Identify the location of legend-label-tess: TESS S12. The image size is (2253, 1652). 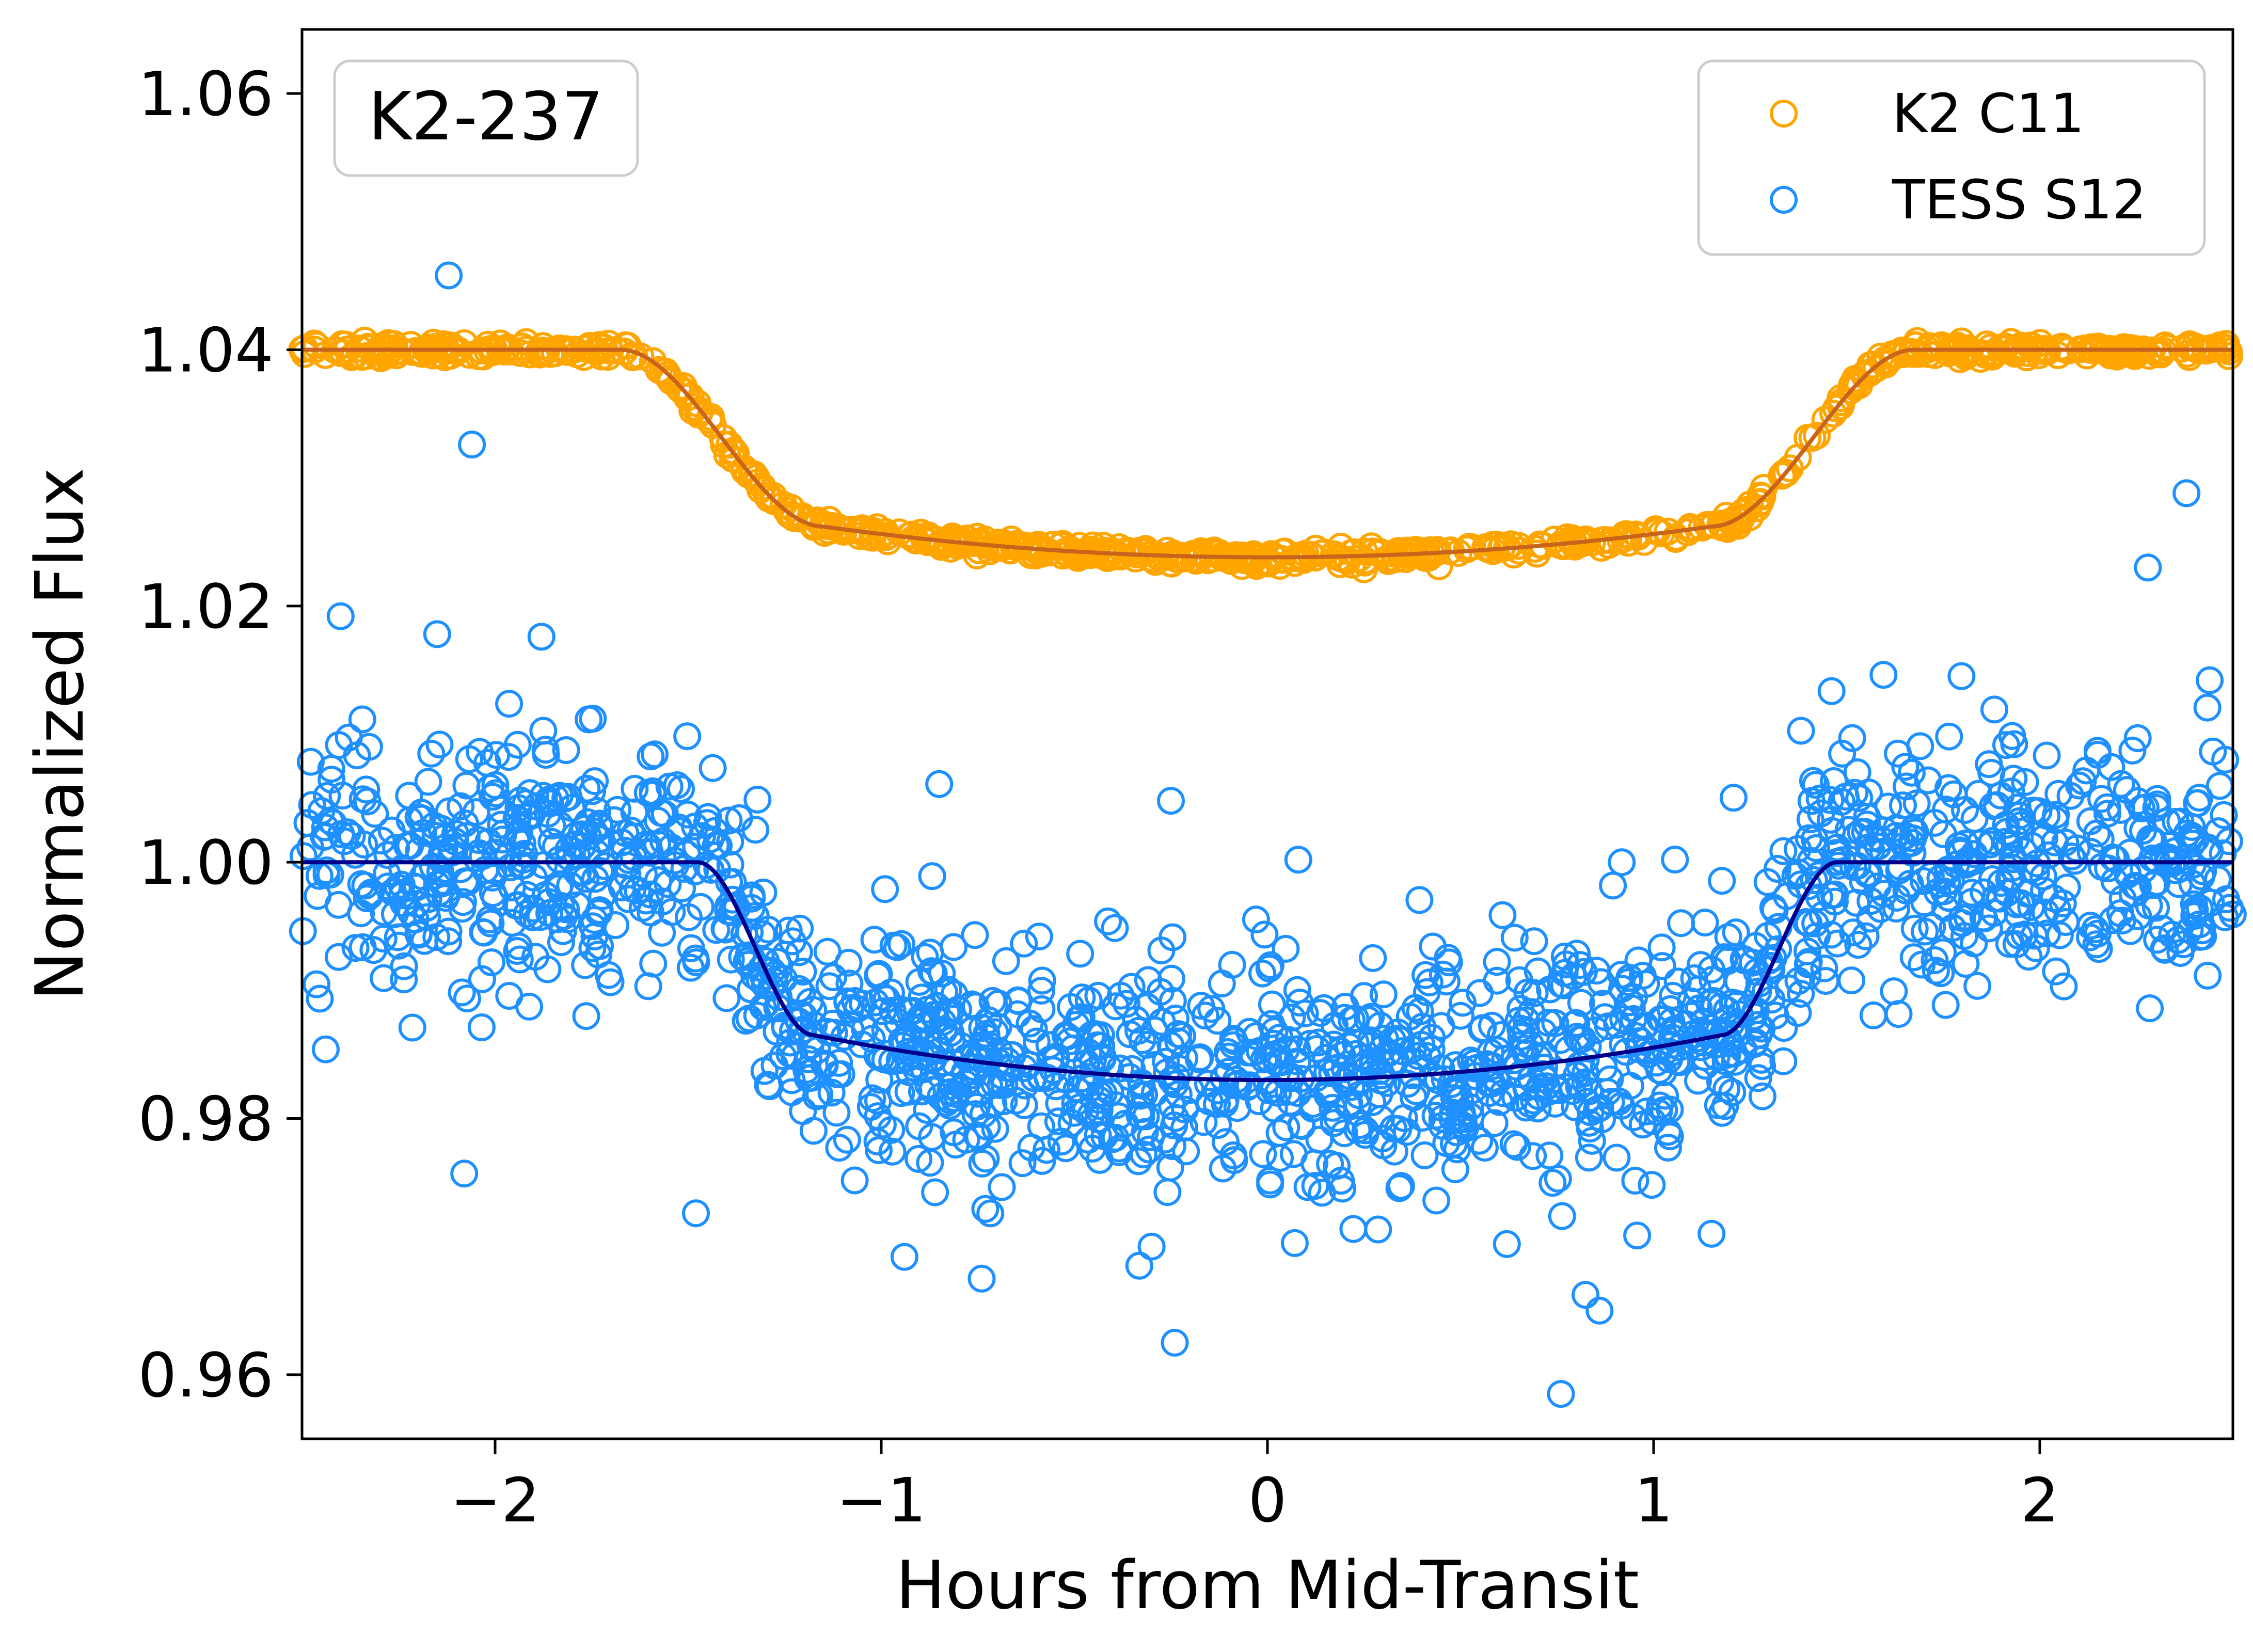
(2019, 199).